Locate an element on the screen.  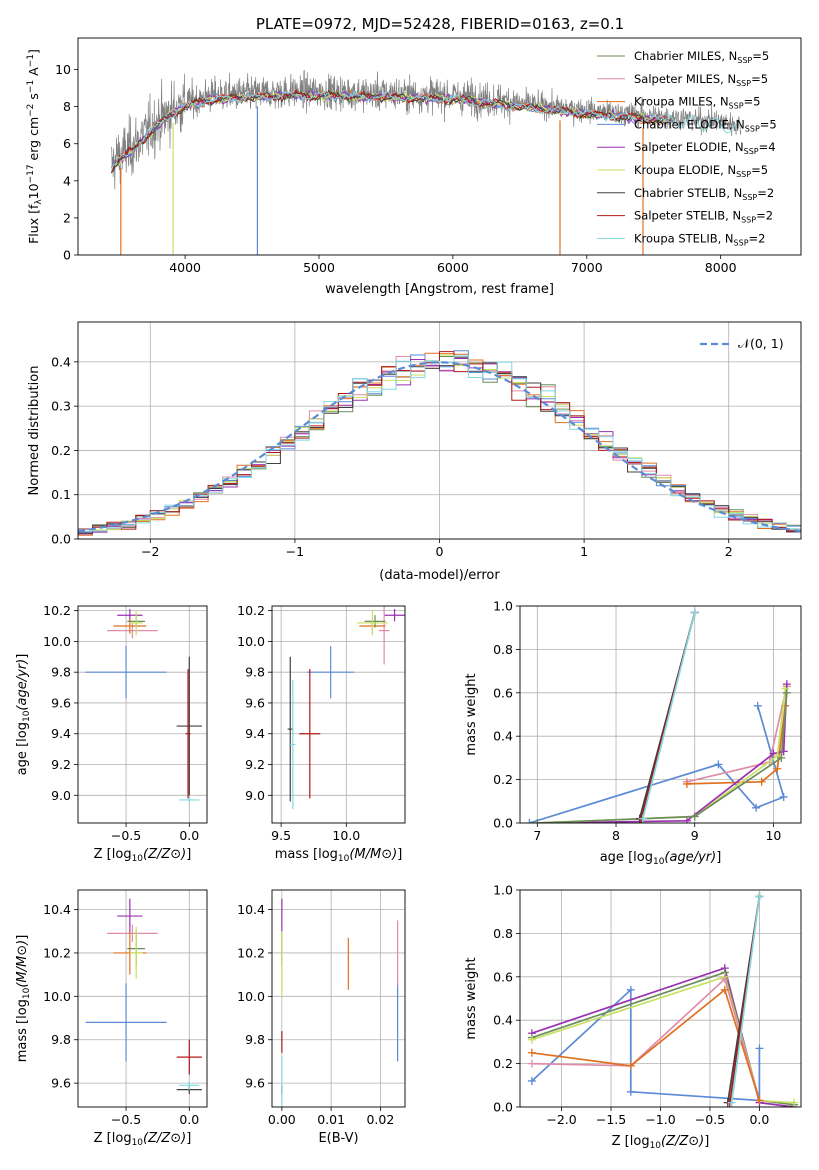
residuals-xtick-label: −2 is located at coordinates (150, 551).